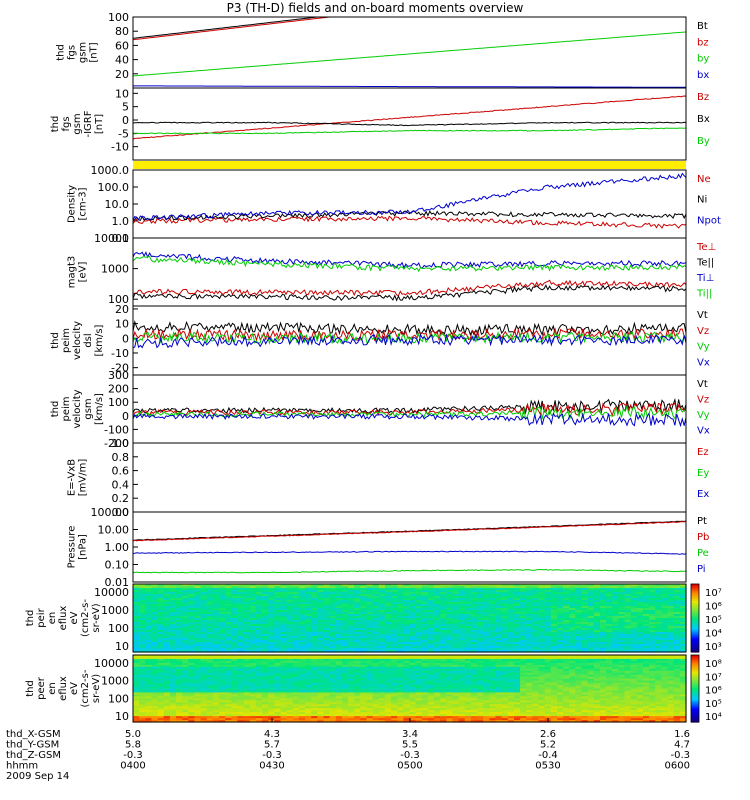 This screenshot has width=750, height=800. Describe the element at coordinates (121, 221) in the screenshot. I see `ytick-label: 1.0` at that location.